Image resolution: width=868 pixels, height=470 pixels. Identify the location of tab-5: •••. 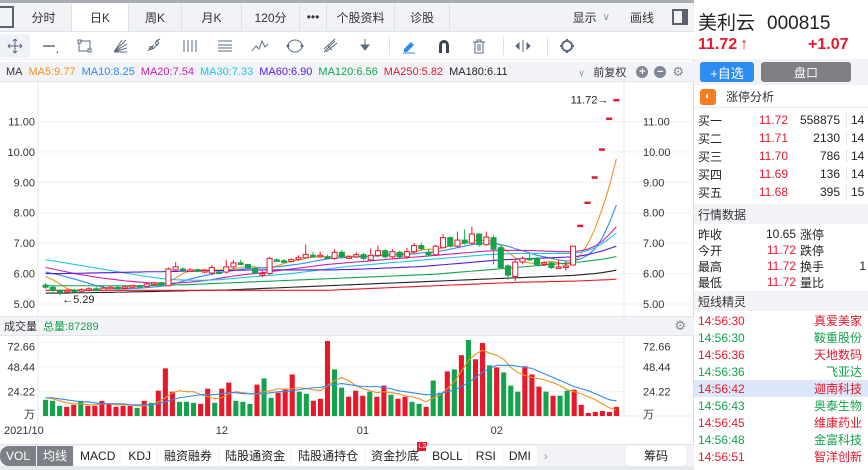
(313, 17).